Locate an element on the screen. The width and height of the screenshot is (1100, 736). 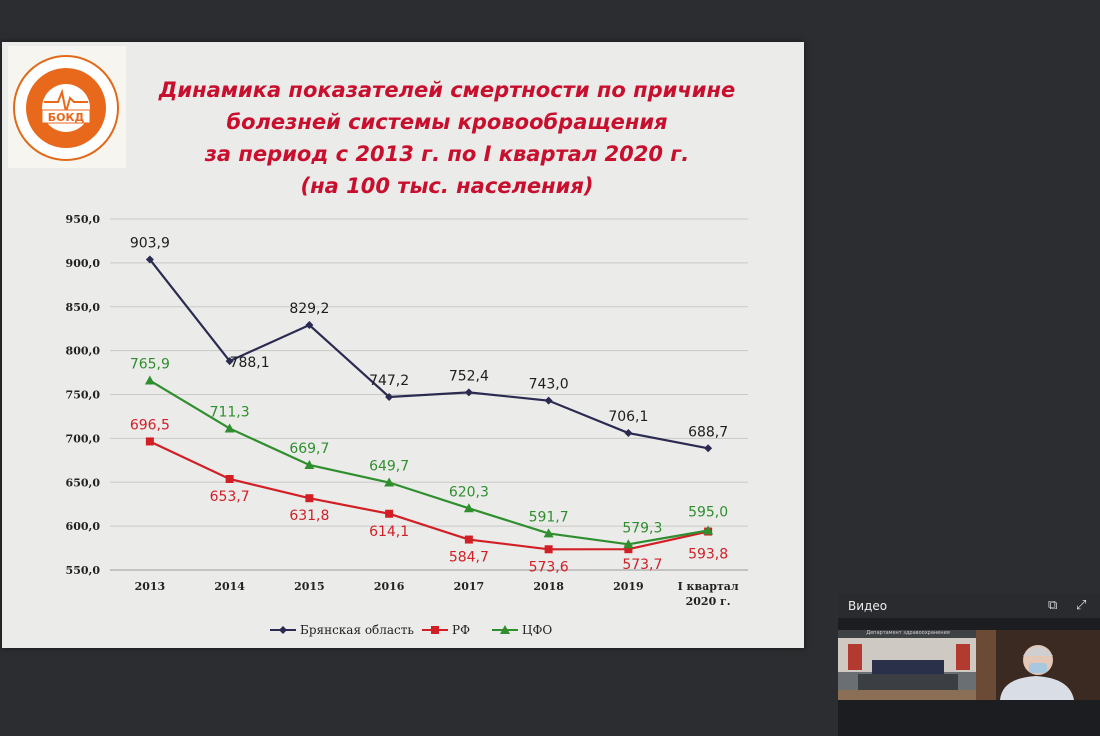
y-tick-label: 750,0 is located at coordinates (83, 395).